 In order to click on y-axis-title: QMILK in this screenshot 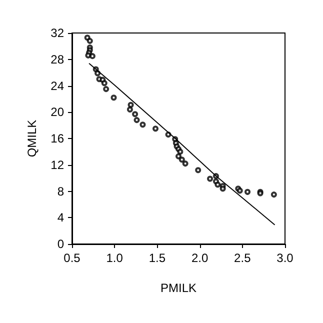, I will do `click(32, 139)`.